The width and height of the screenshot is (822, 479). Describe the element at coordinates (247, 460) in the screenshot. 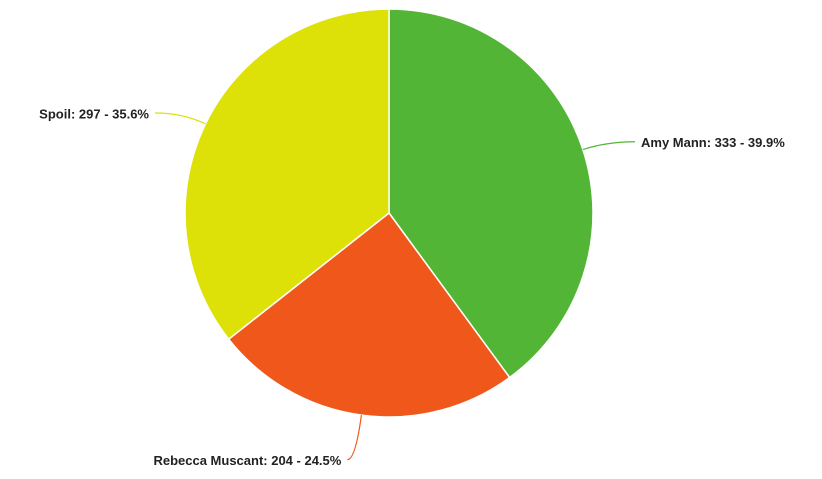

I see `data-label: Rebecca Muscant: 204 - 24.5%` at that location.